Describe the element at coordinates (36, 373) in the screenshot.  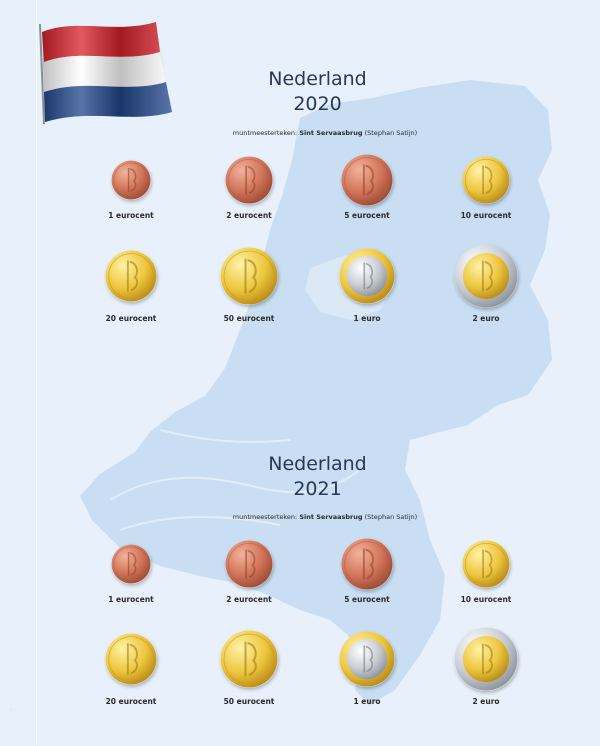
I see `binder-margin-line` at that location.